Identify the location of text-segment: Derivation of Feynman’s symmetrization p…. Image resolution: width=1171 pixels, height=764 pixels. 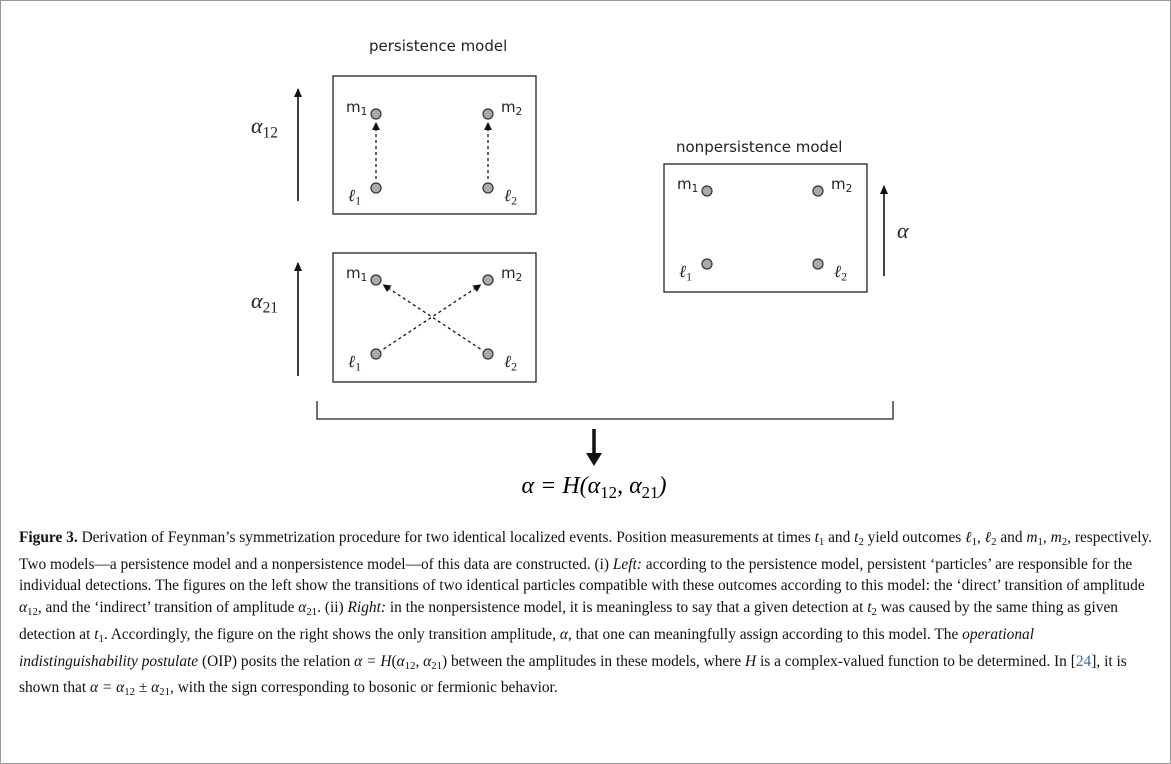
(446, 537).